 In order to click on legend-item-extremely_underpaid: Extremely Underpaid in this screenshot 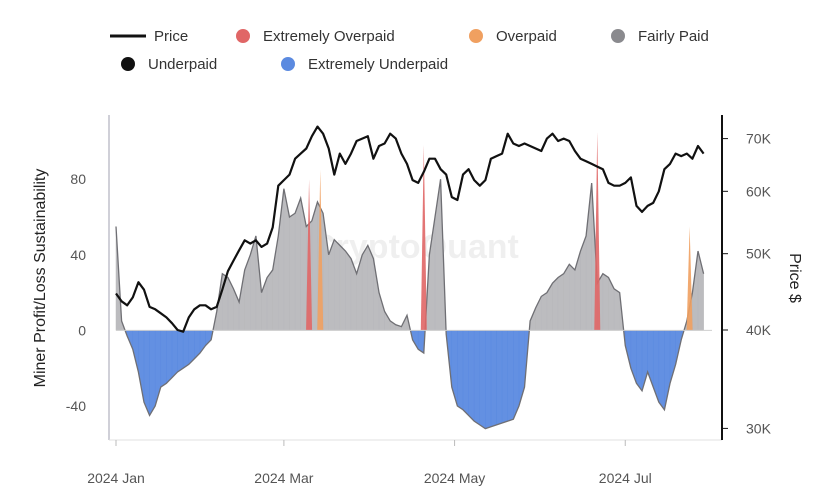, I will do `click(364, 64)`.